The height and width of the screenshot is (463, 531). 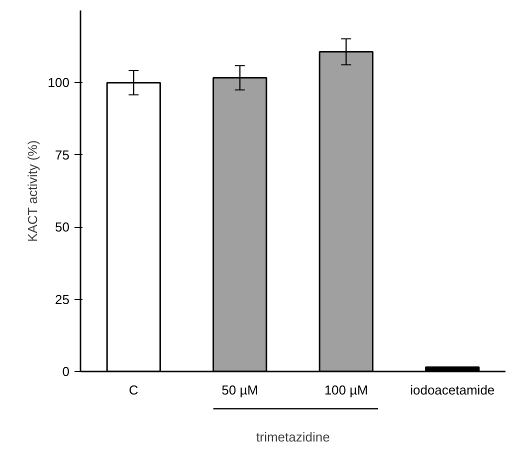 What do you see at coordinates (452, 390) in the screenshot?
I see `x-tick-label: iodoacetamide` at bounding box center [452, 390].